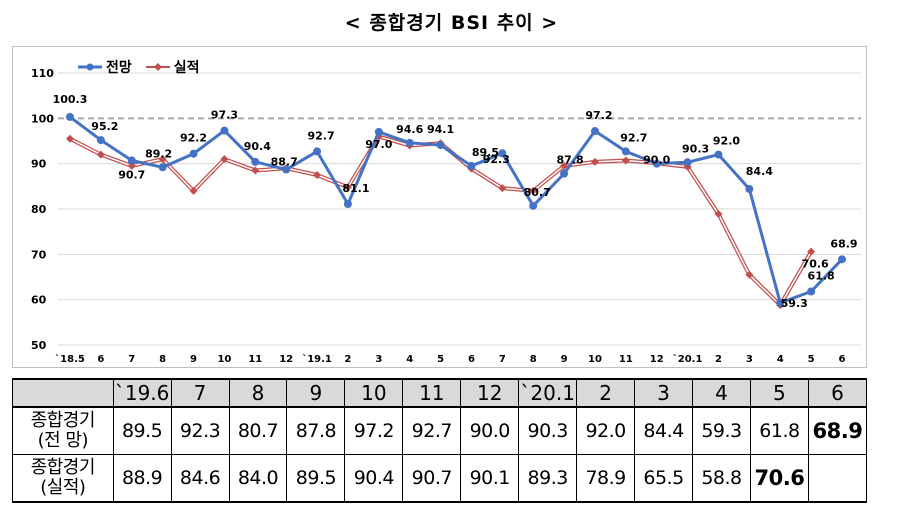 The image size is (903, 527). I want to click on data-label: 87.8, so click(570, 160).